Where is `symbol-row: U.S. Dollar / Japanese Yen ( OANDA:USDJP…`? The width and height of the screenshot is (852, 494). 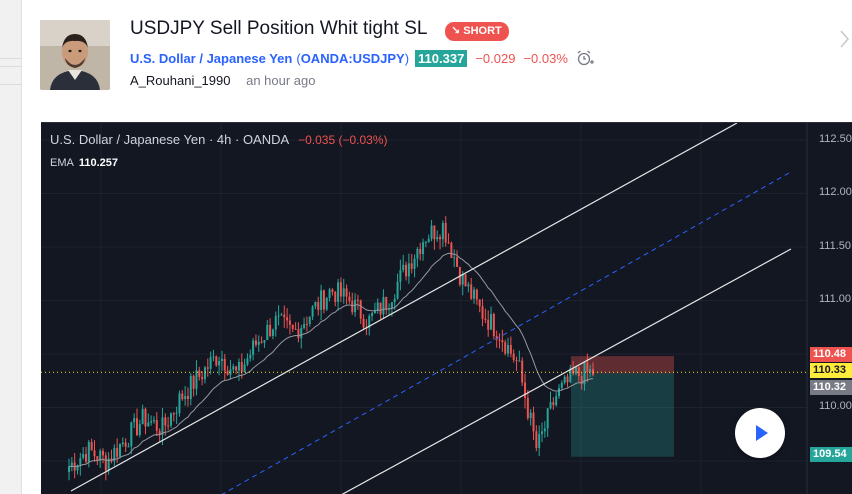 symbol-row: U.S. Dollar / Japanese Yen ( OANDA:USDJP… is located at coordinates (362, 58).